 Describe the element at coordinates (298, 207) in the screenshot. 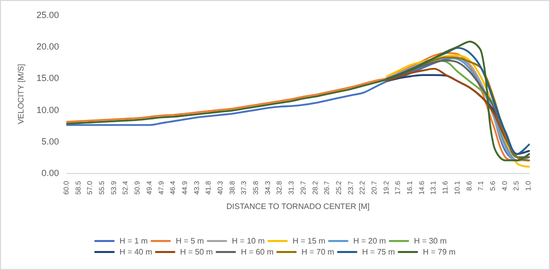

I see `x-axis-title: DISTANCE TO TORNADO CENTER [M]` at that location.